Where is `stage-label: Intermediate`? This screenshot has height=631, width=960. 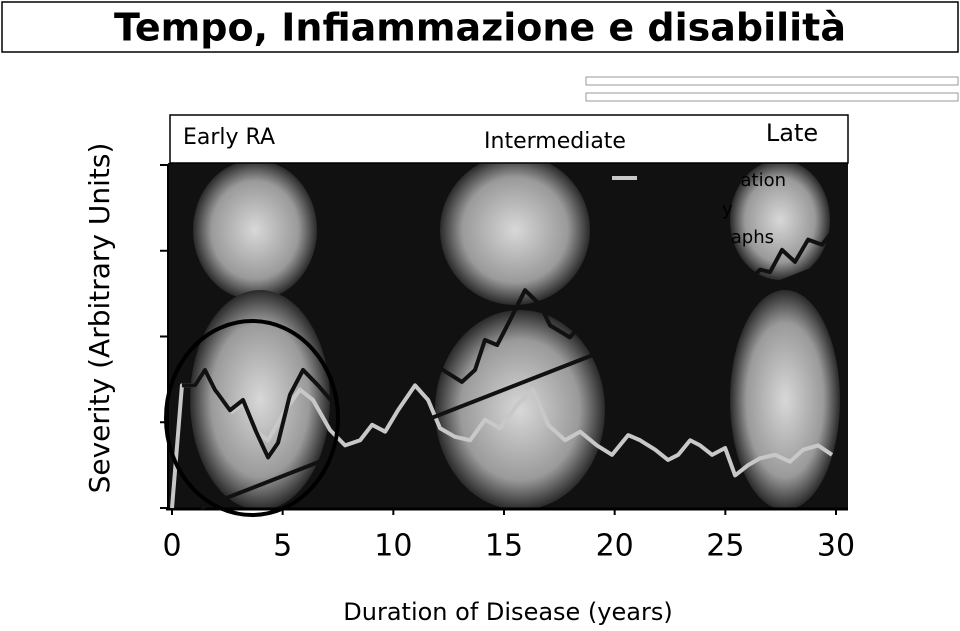
stage-label: Intermediate is located at coordinates (555, 141).